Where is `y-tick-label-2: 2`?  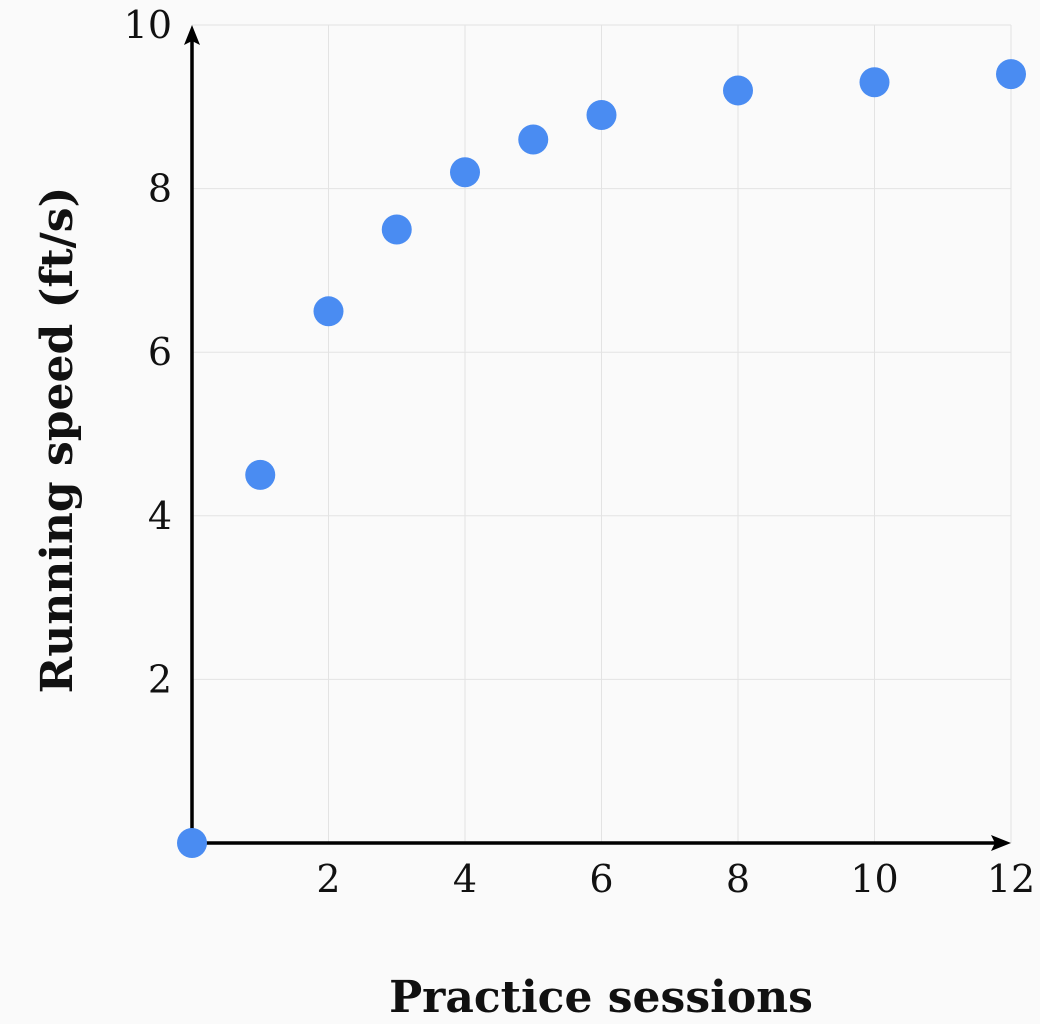 y-tick-label-2: 2 is located at coordinates (160, 679).